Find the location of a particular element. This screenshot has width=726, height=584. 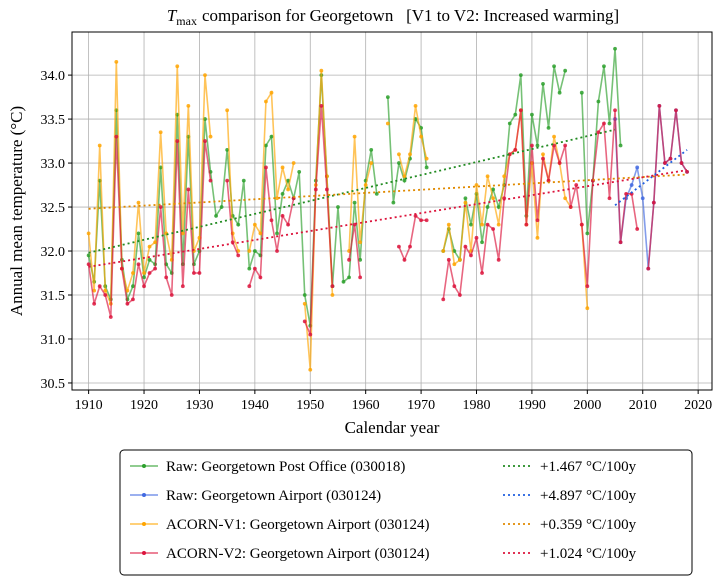

x-tick-label: 1950 is located at coordinates (310, 405).